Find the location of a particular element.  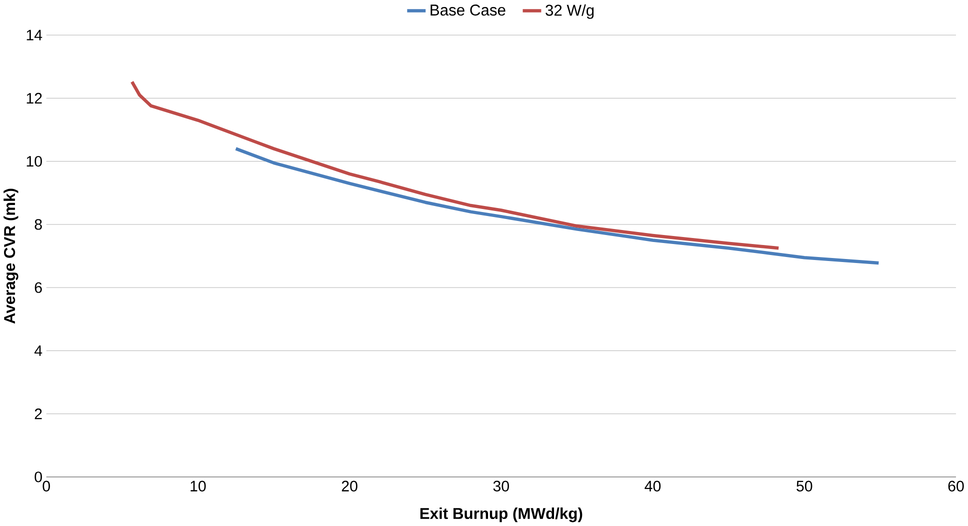

line-series is located at coordinates (557, 206).